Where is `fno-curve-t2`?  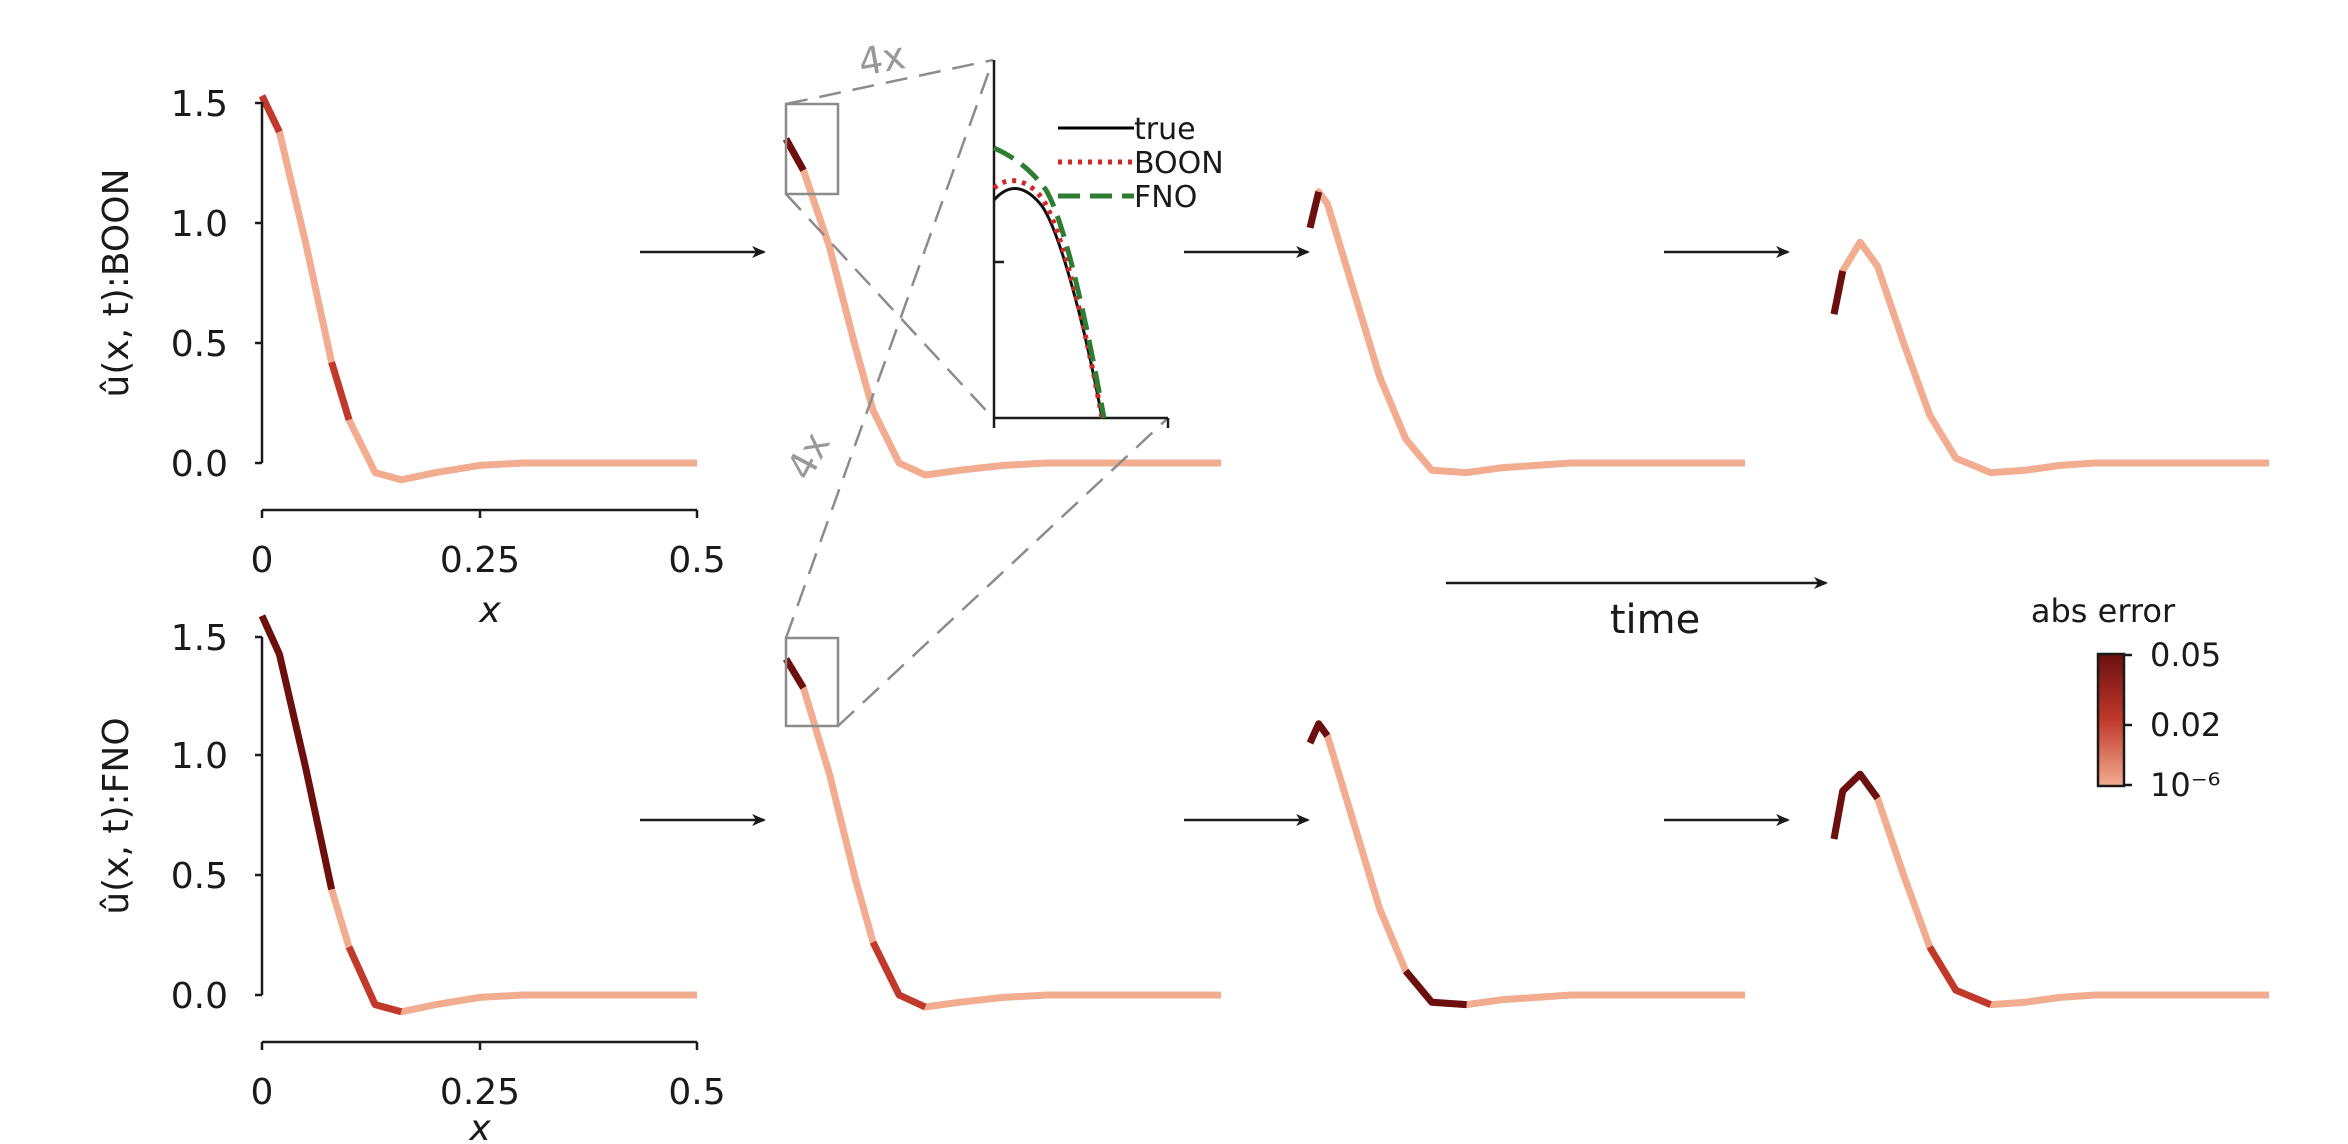
fno-curve-t2 is located at coordinates (1525, 864).